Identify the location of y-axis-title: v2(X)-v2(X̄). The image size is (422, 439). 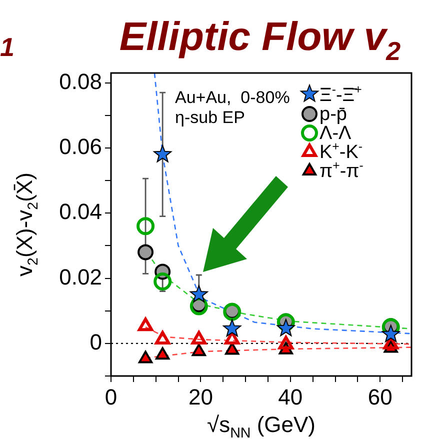
(27, 224).